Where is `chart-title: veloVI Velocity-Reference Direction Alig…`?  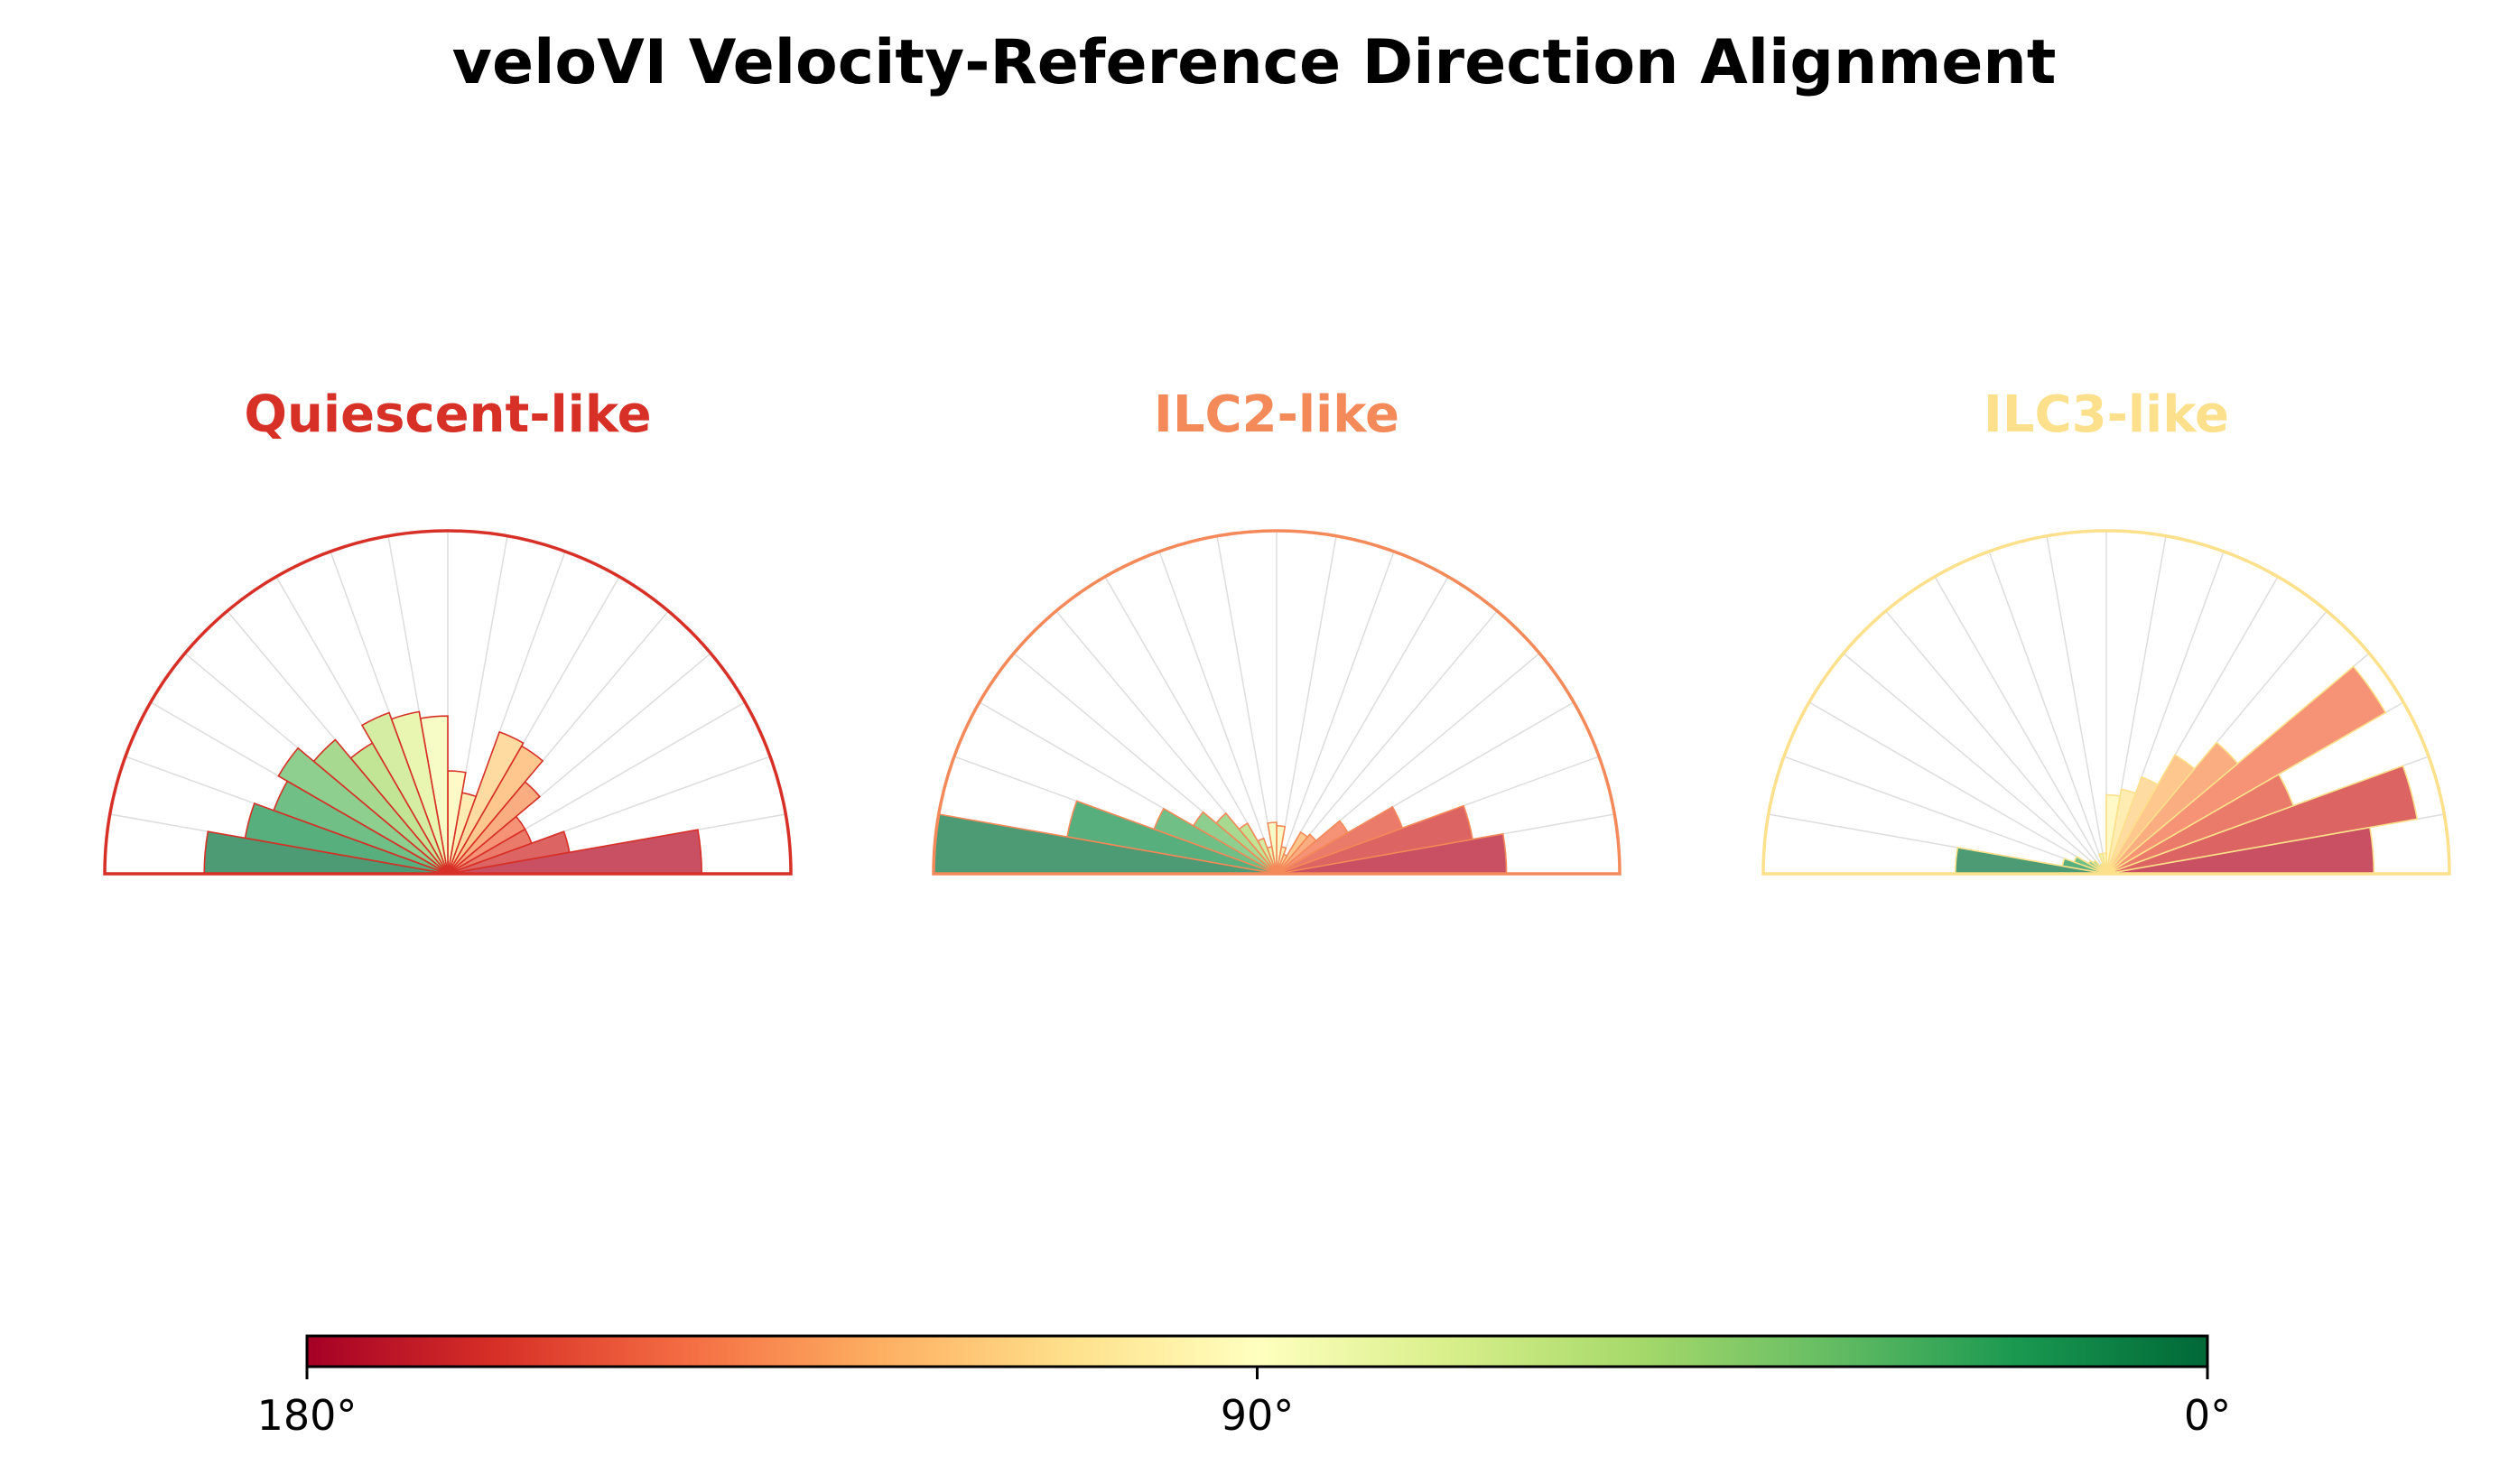 chart-title: veloVI Velocity-Reference Direction Alig… is located at coordinates (1254, 63).